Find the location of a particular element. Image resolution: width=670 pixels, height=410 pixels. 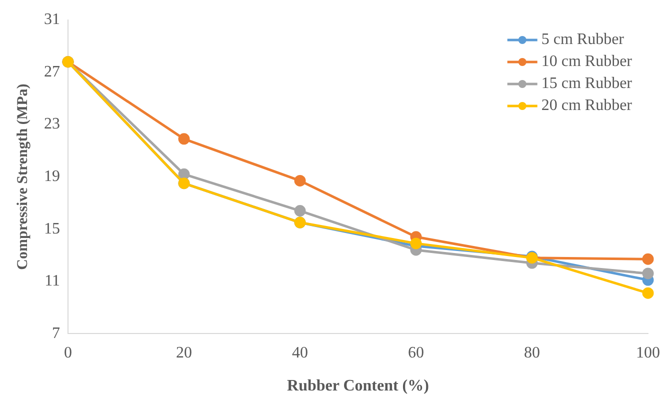

y-tick-label: 27 is located at coordinates (52, 71).